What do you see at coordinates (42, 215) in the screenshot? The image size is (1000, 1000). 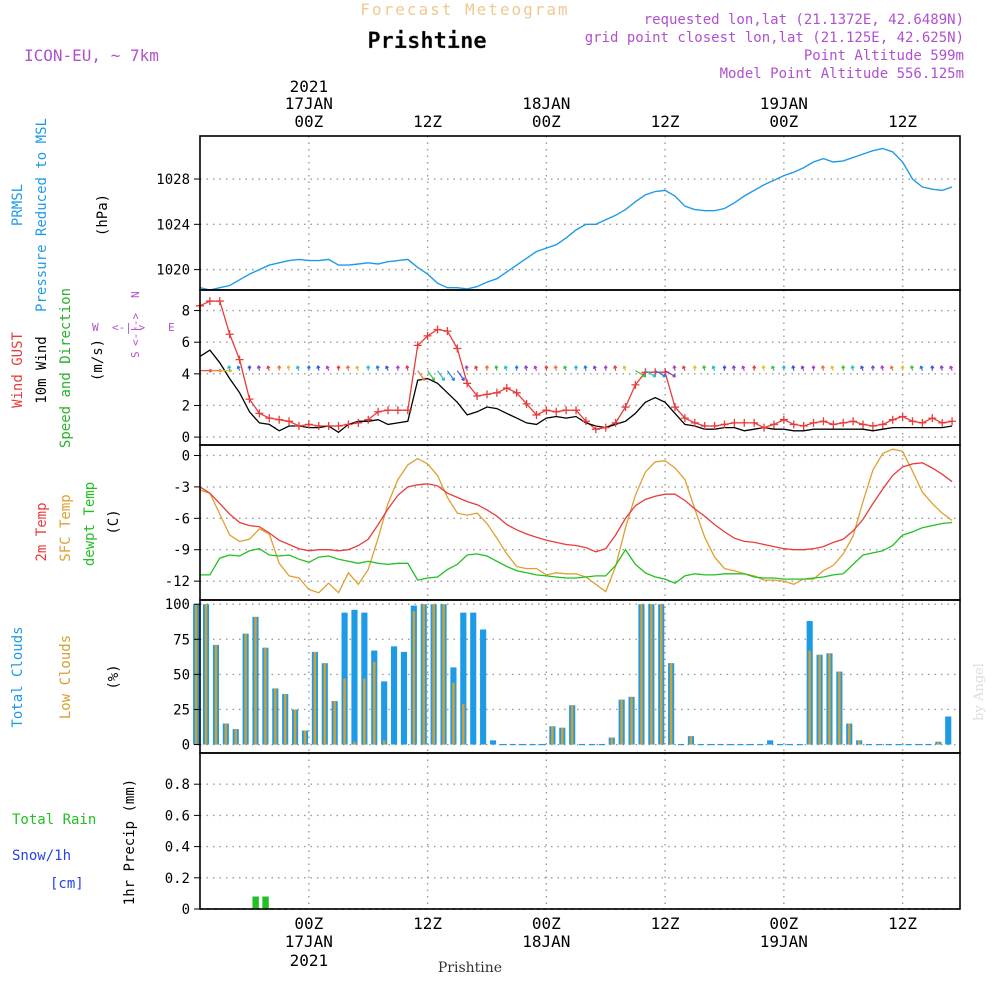 I see `pressure-label-2: Pressure Reduced to MSL` at bounding box center [42, 215].